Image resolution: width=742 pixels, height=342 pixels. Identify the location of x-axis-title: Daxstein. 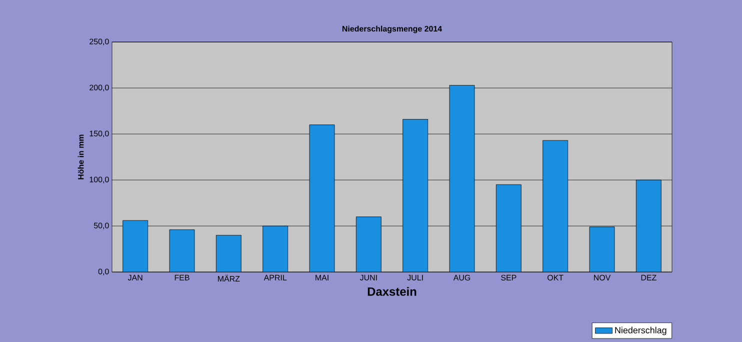
(392, 291).